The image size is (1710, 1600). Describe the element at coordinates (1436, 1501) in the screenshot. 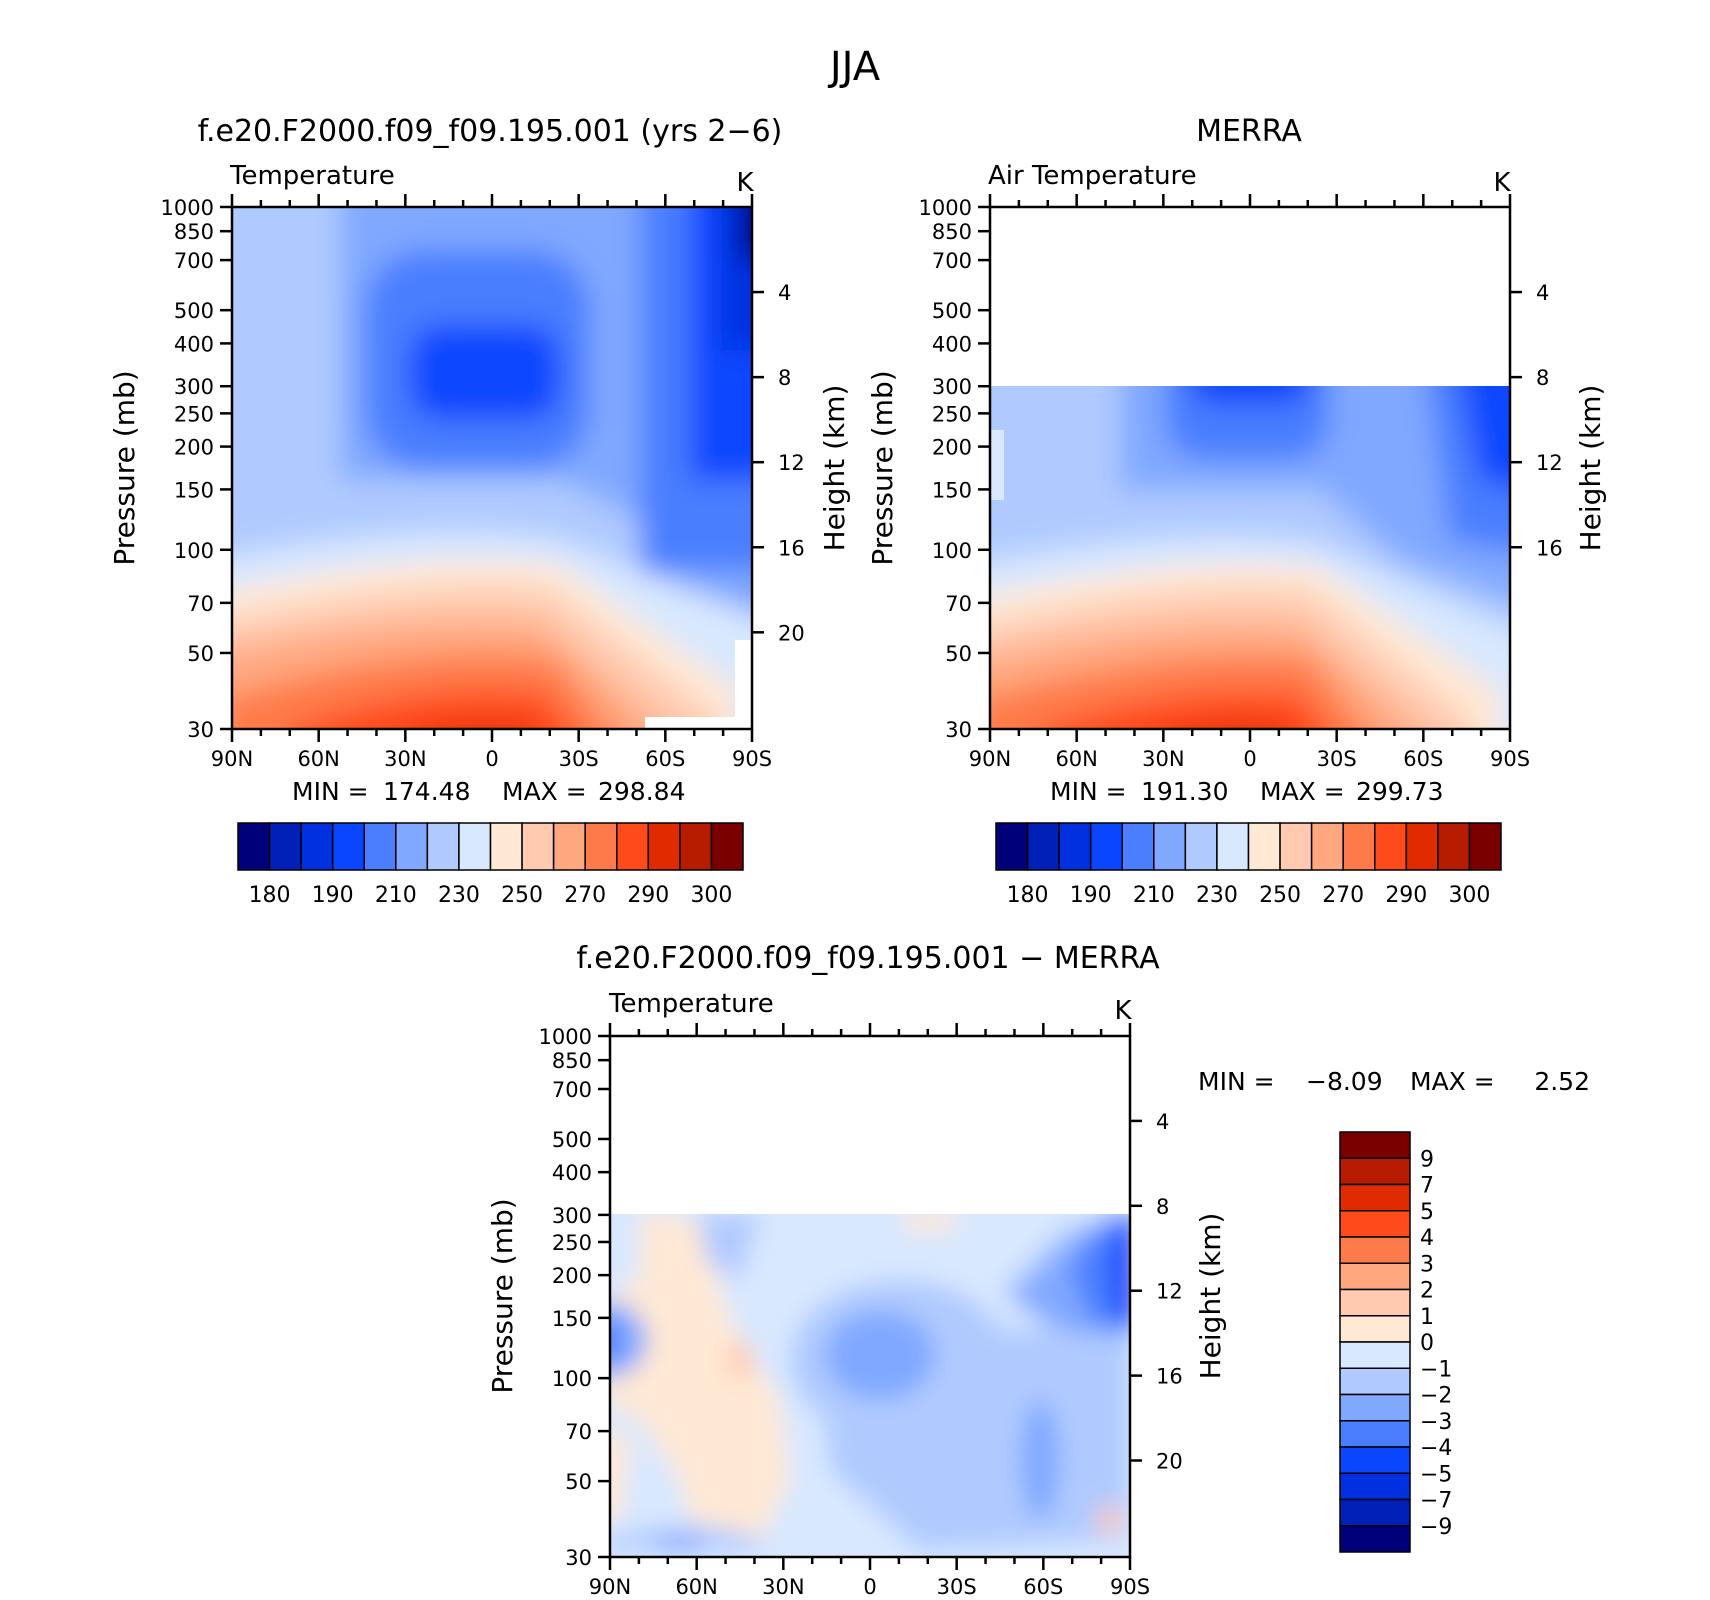

I see `colorbar-label: −7` at that location.